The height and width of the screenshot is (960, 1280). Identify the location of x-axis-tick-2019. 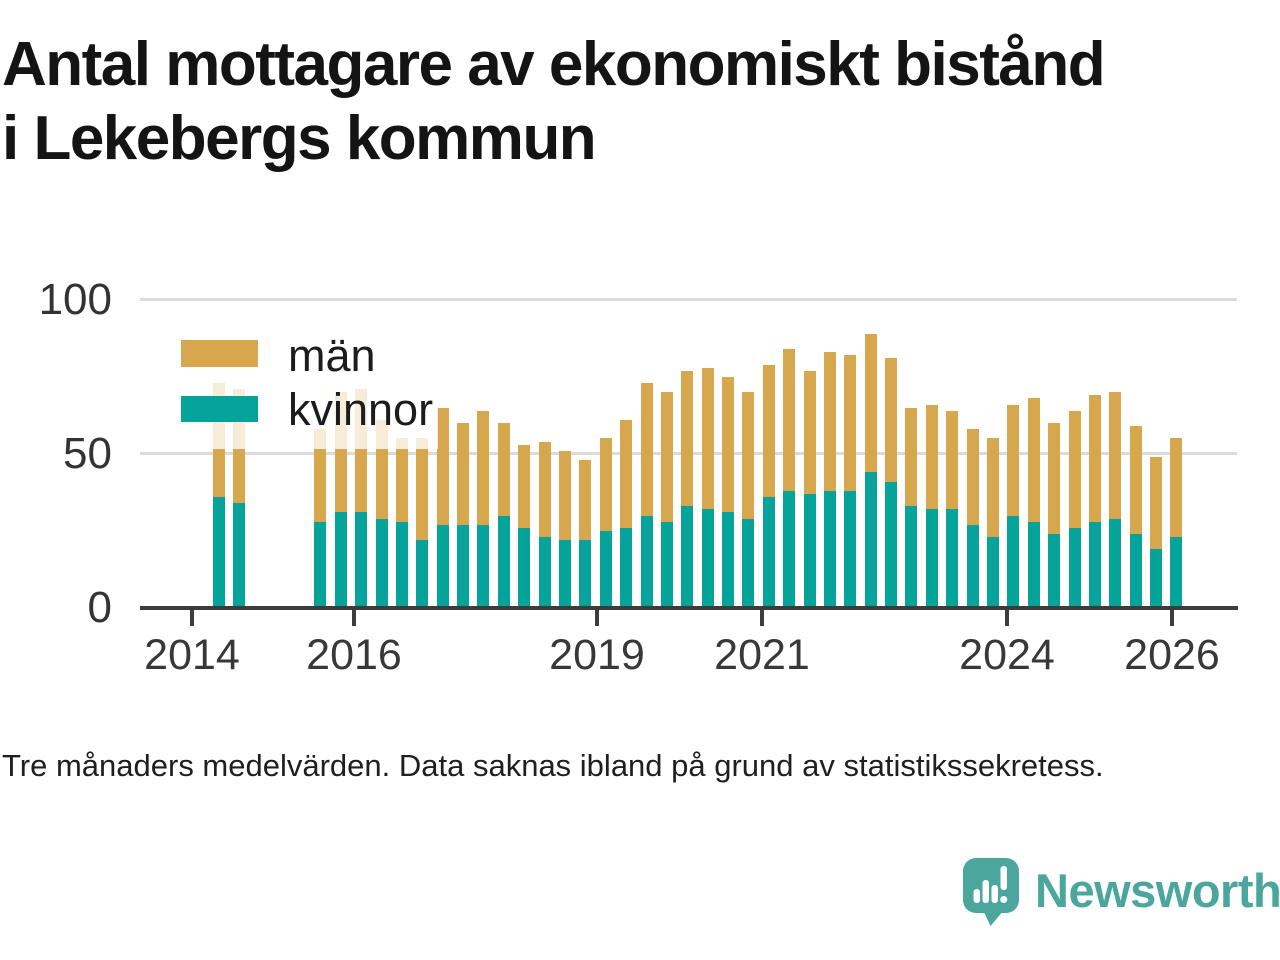
(597, 618).